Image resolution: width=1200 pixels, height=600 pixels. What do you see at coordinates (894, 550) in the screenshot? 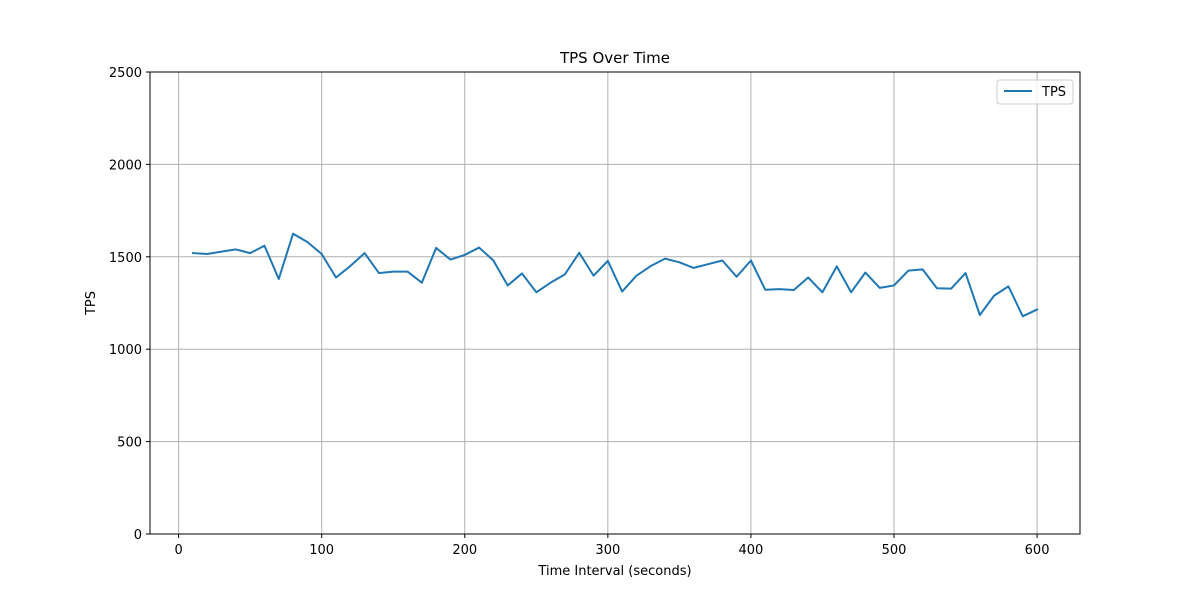
I see `x-tick-label: 500` at bounding box center [894, 550].